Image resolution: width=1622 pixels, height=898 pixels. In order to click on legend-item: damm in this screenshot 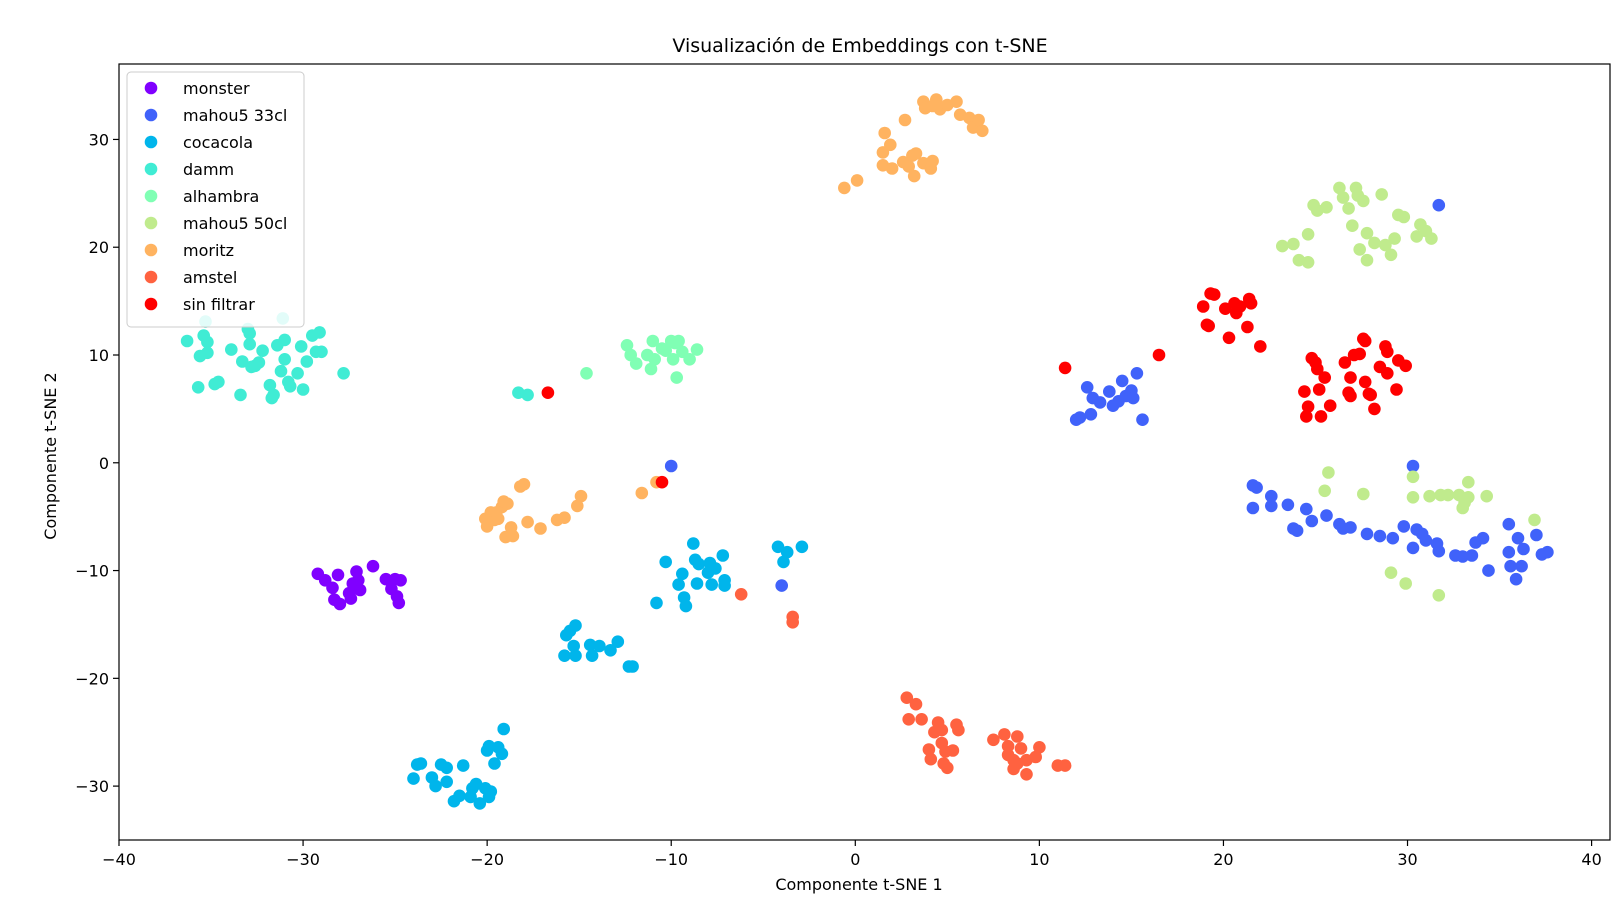, I will do `click(189, 169)`.